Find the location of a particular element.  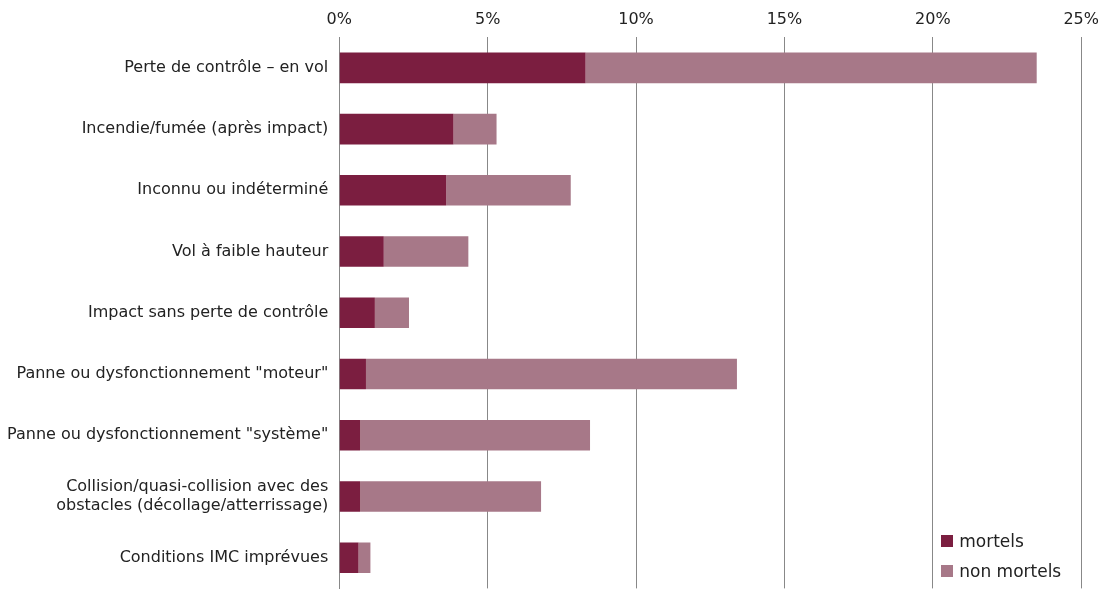

x-tick-label: 15% is located at coordinates (784, 18).